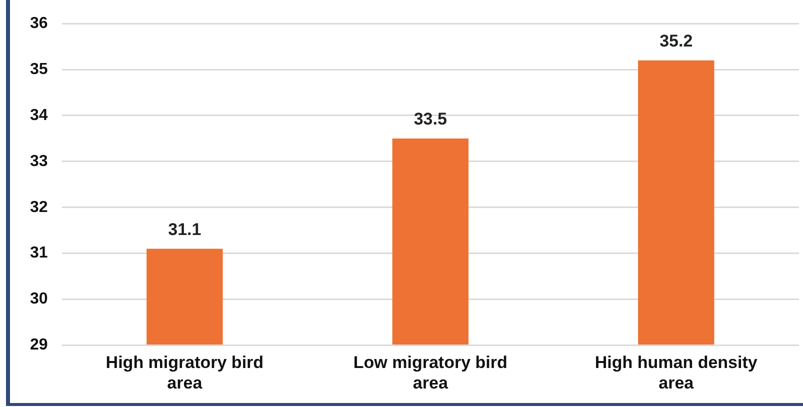 The height and width of the screenshot is (407, 803). Describe the element at coordinates (676, 372) in the screenshot. I see `x-tick-label: High human density area` at that location.